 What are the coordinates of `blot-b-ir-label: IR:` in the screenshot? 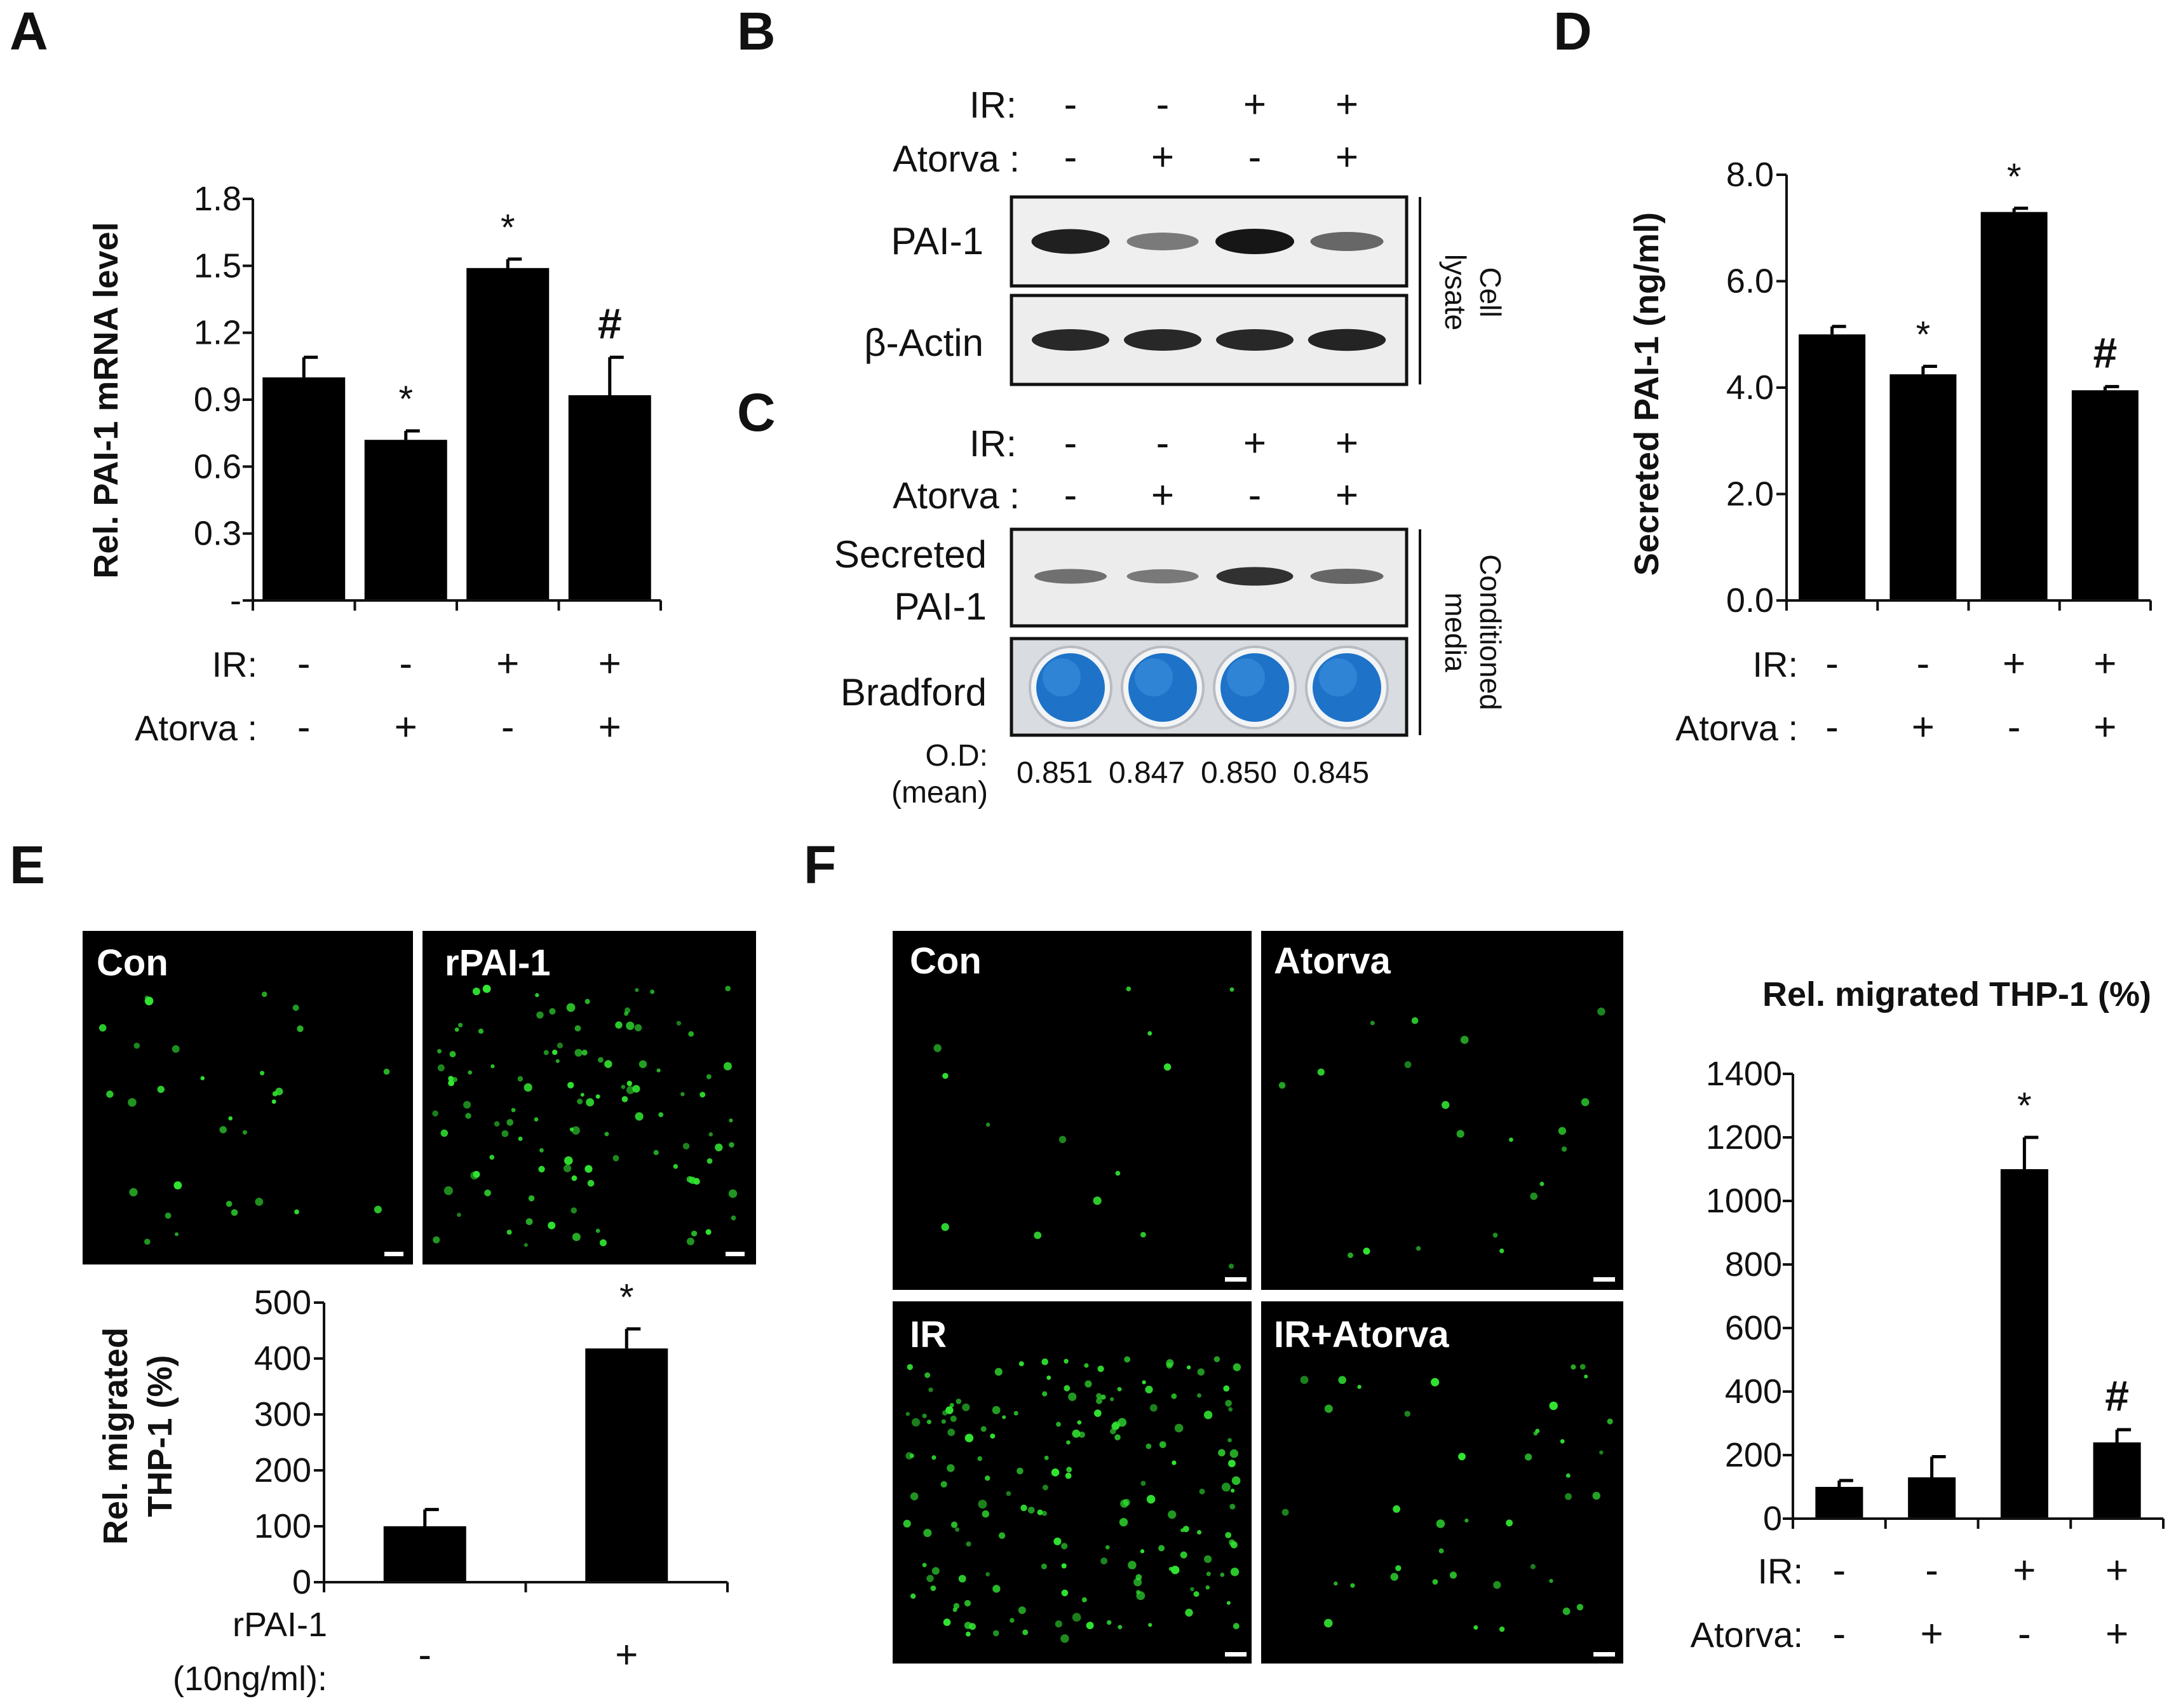 It's located at (993, 105).